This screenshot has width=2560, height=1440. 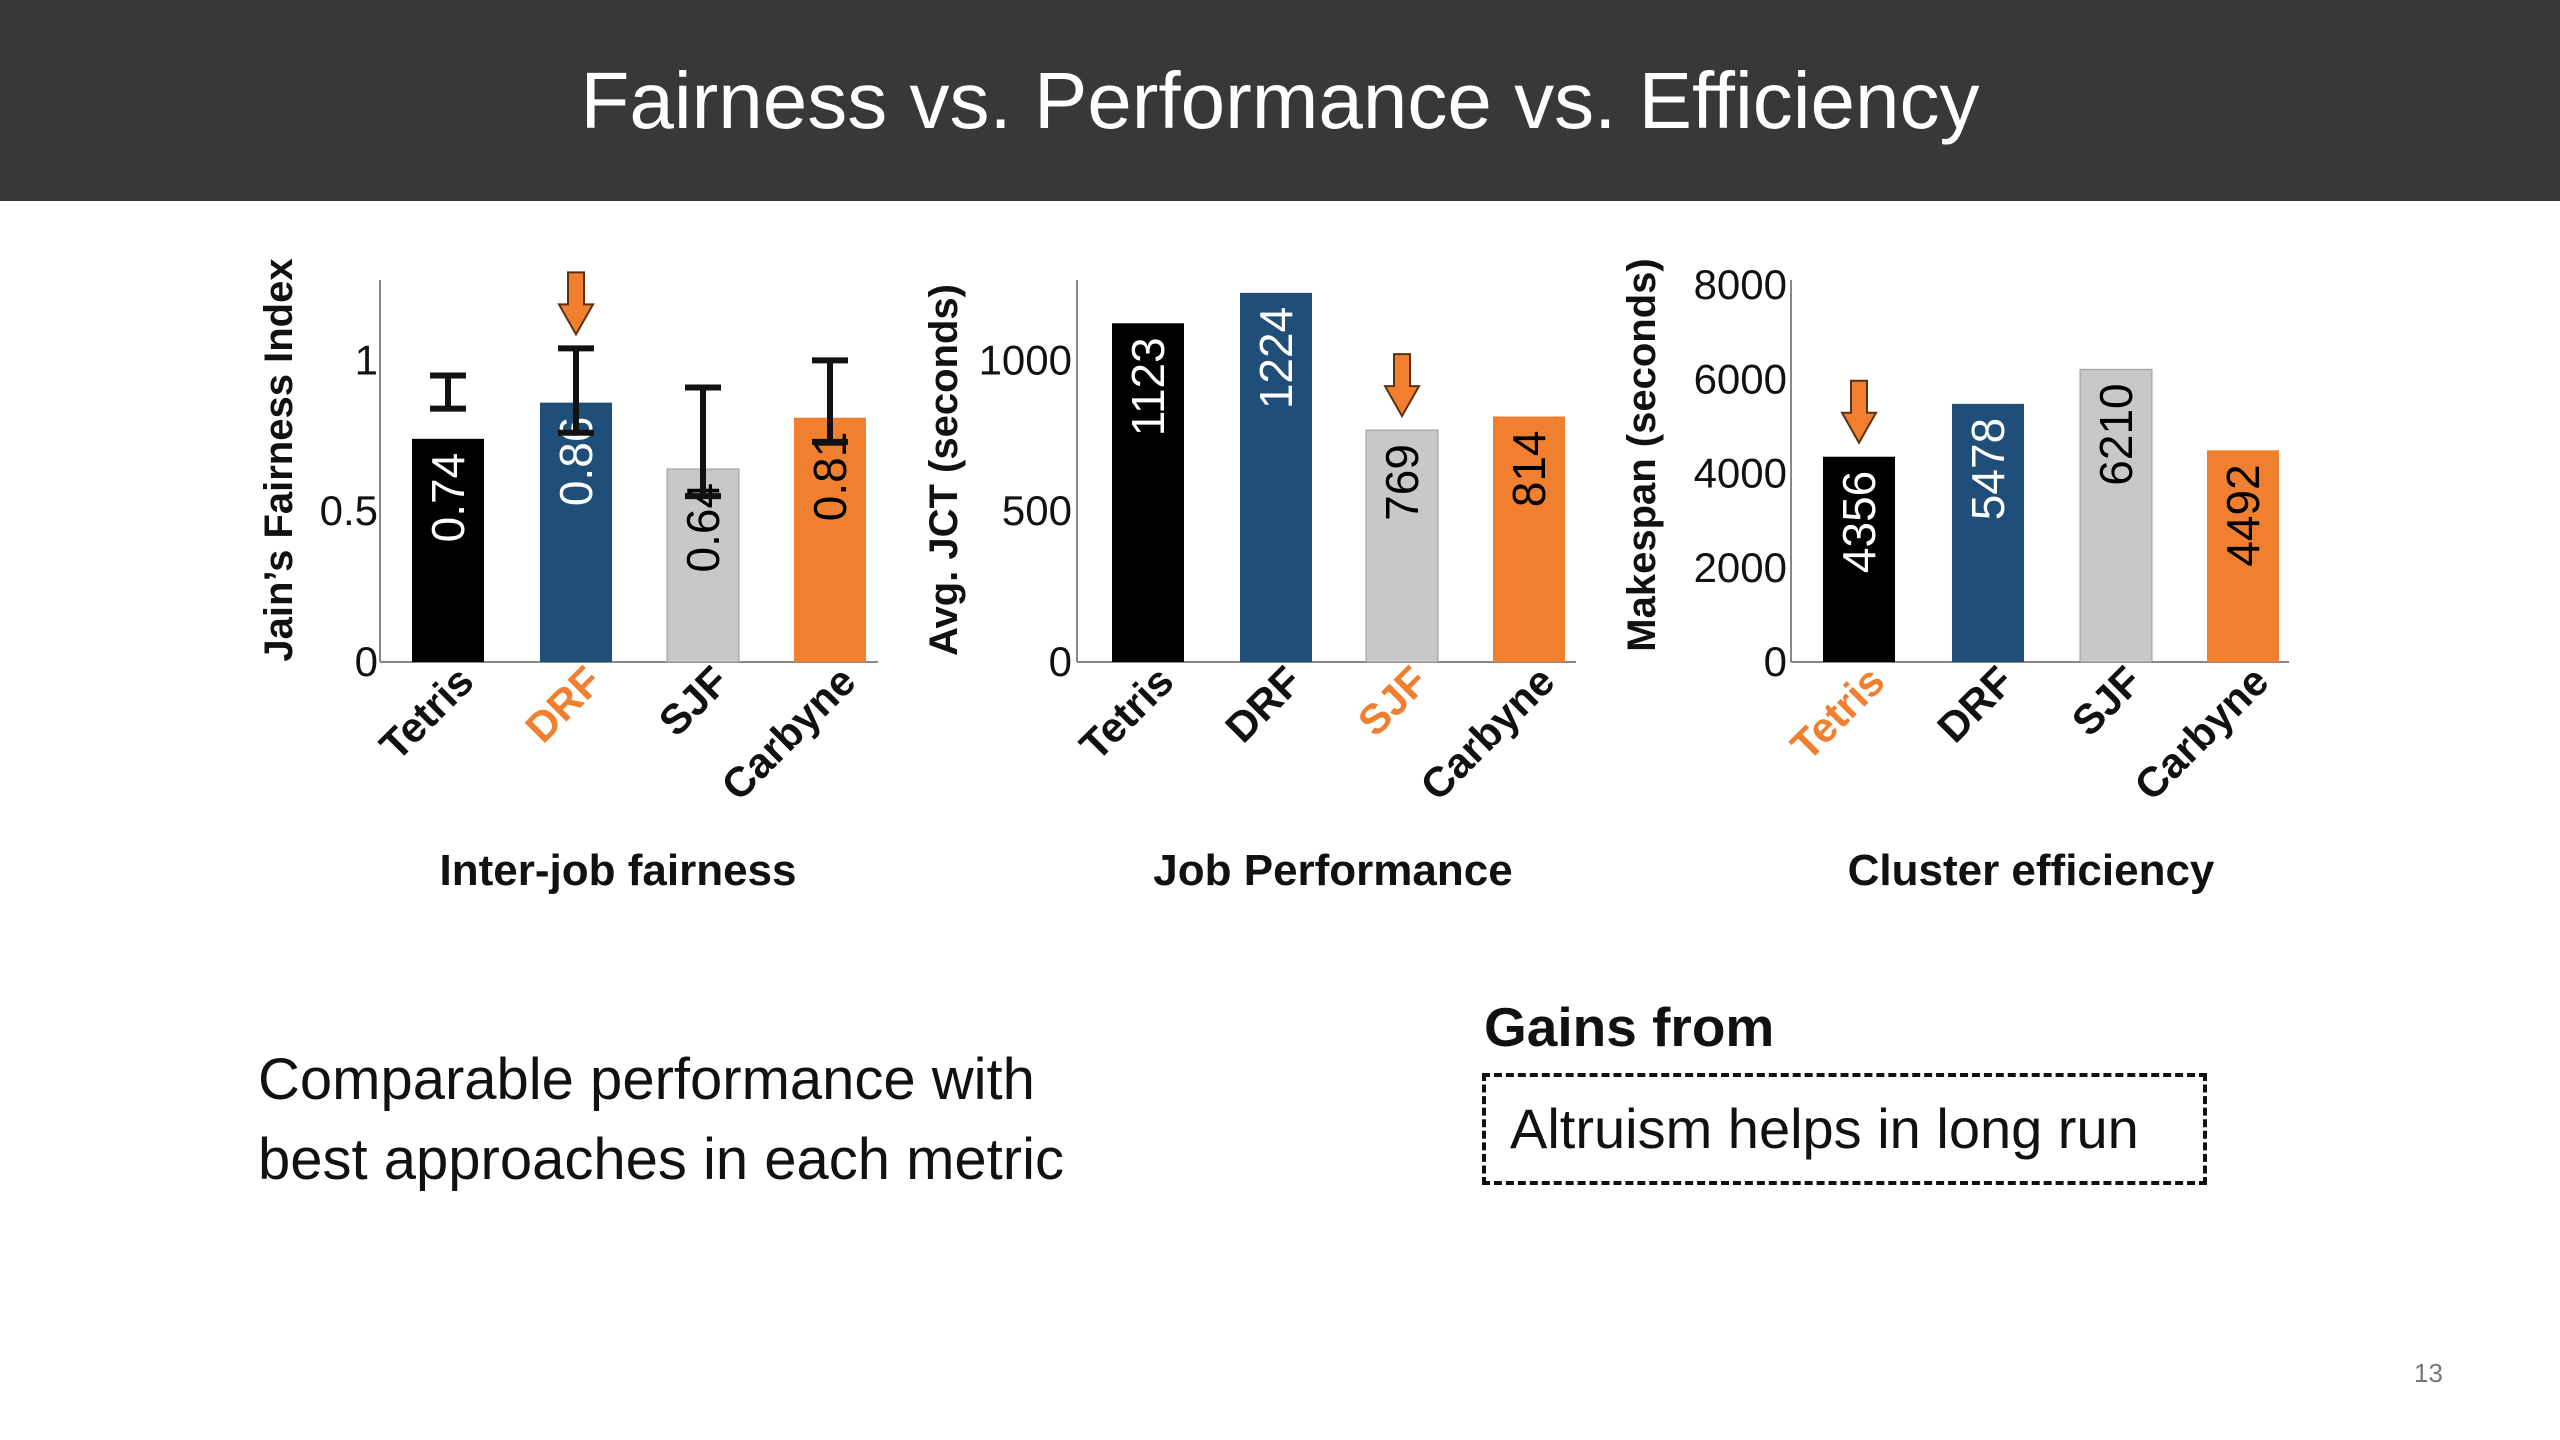 What do you see at coordinates (366, 359) in the screenshot?
I see `y-tick-label: 1` at bounding box center [366, 359].